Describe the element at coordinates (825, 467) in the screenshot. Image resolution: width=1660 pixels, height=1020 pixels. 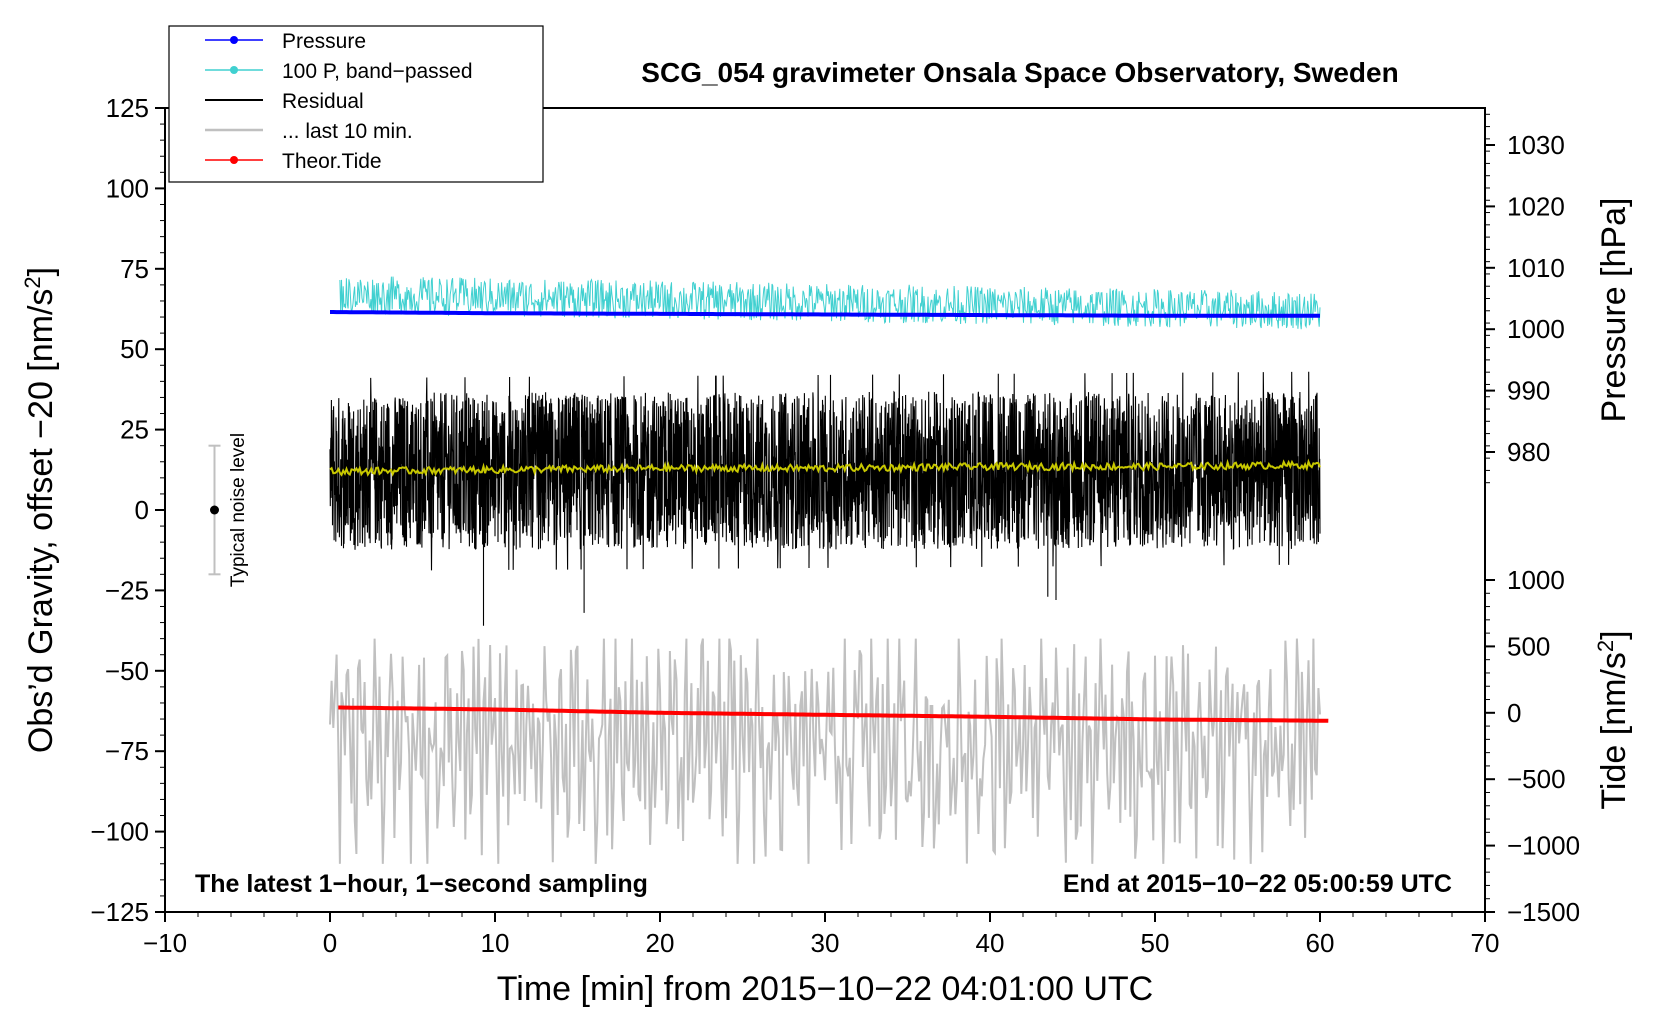
I see `residual-smoothed-trace` at that location.